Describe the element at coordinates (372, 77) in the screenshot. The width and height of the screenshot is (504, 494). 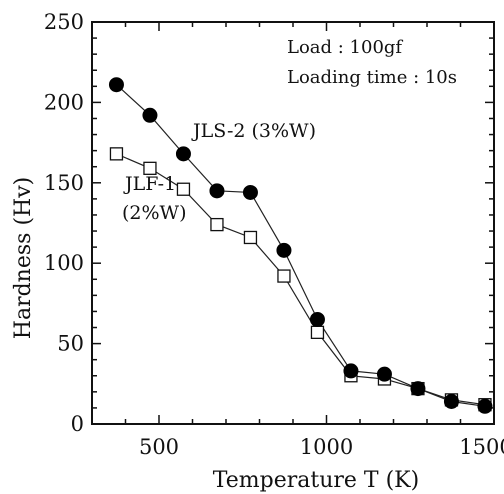
I see `annotation-loading-time: Loading time : 10s` at that location.